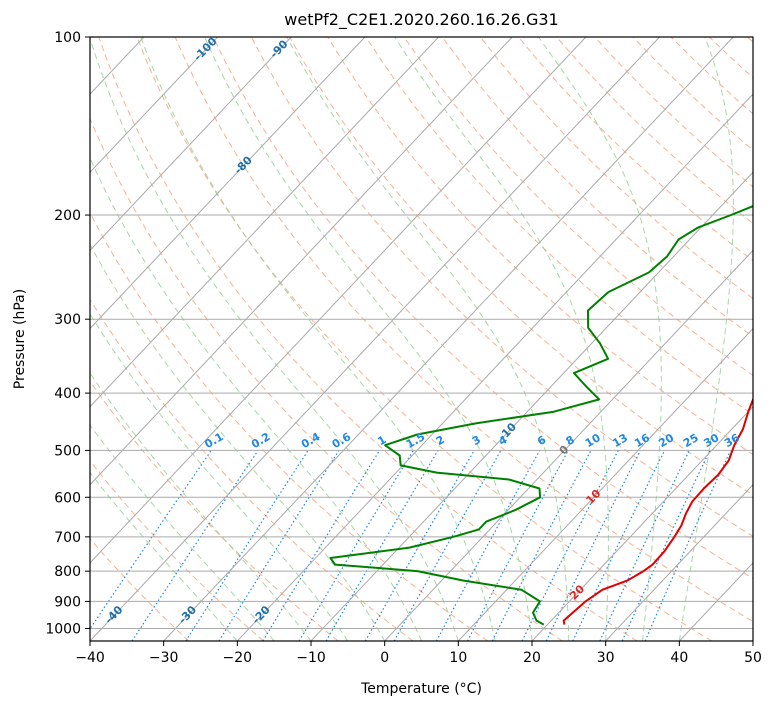 The image size is (775, 708). What do you see at coordinates (421, 20) in the screenshot?
I see `chart-title: wetPf2_C2E1.2020.260.16.26.G31` at bounding box center [421, 20].